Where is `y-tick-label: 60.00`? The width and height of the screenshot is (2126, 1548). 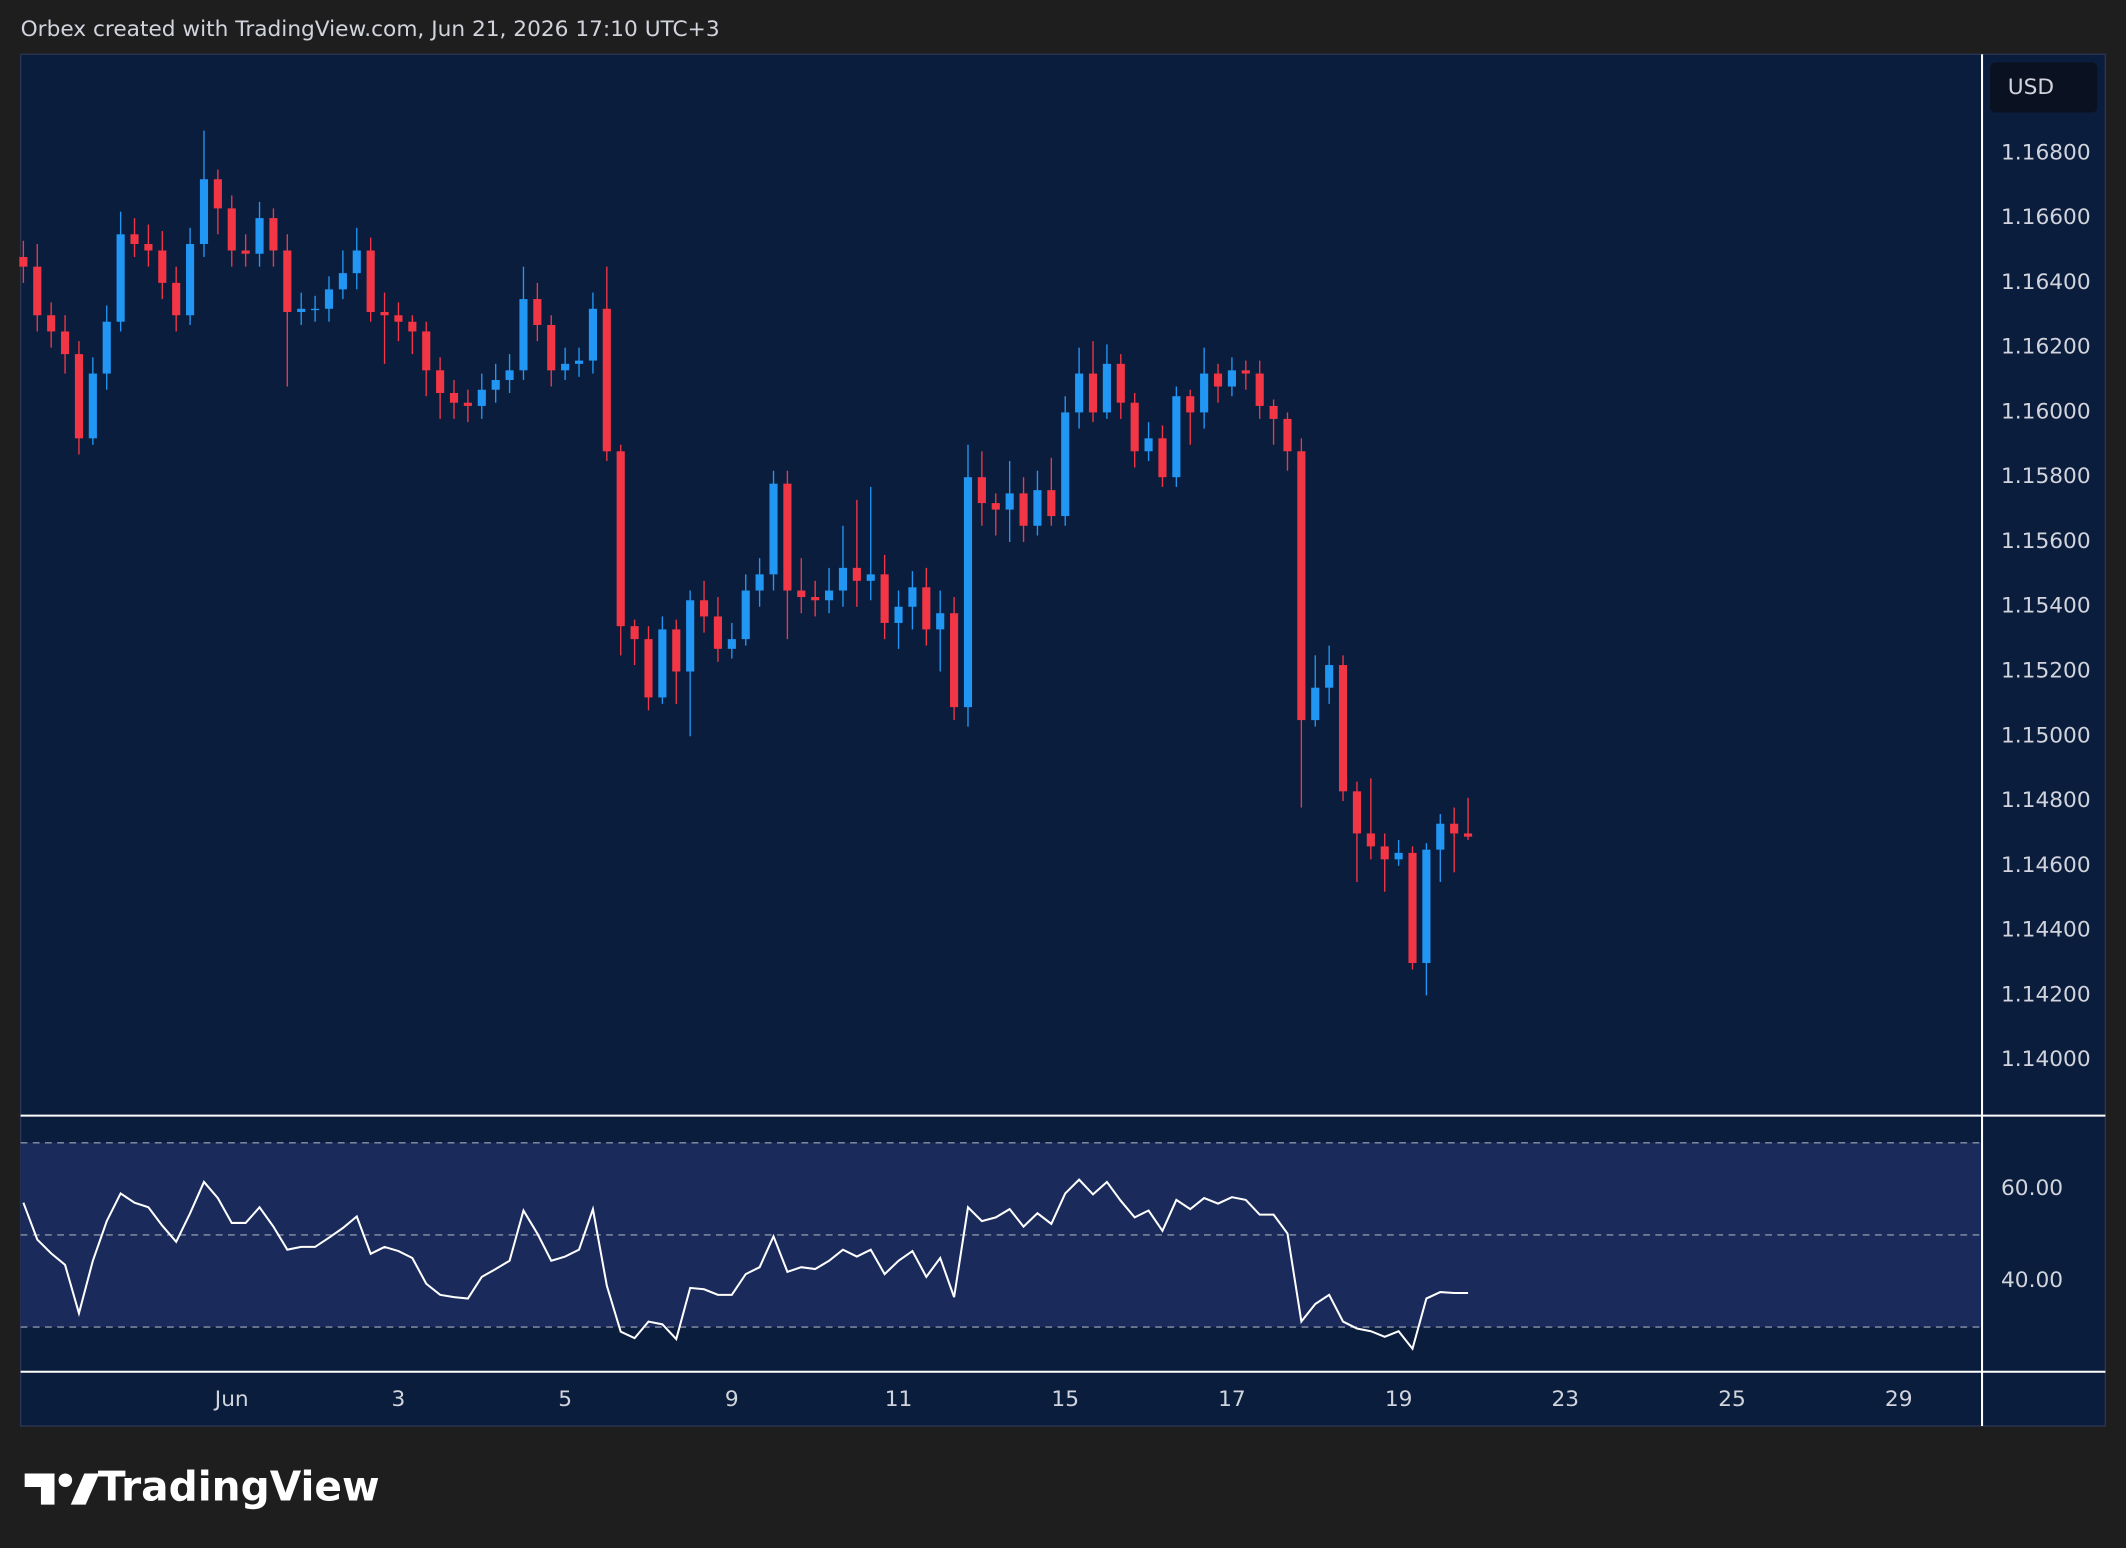 y-tick-label: 60.00 is located at coordinates (2032, 1188).